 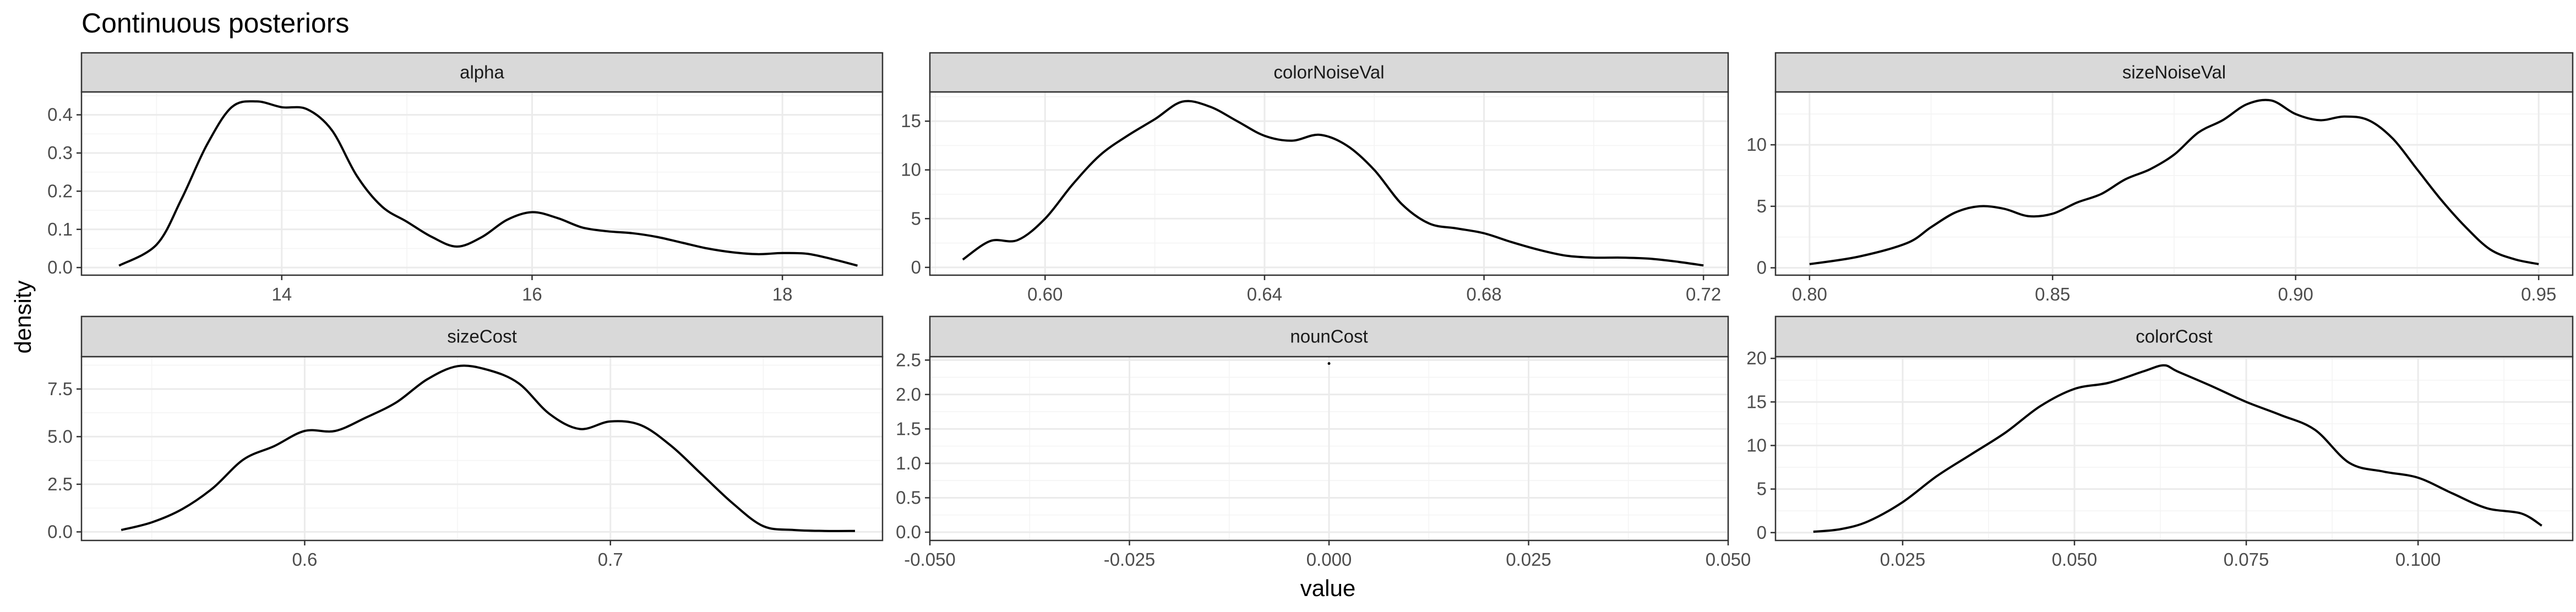 What do you see at coordinates (610, 559) in the screenshot?
I see `x-tick-label: 0.7` at bounding box center [610, 559].